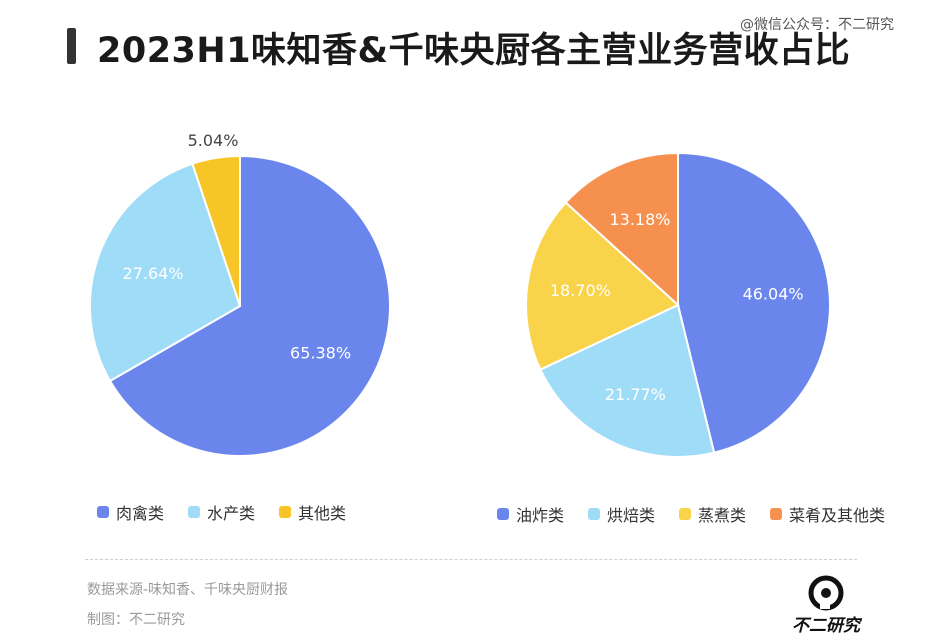 Image resolution: width=940 pixels, height=644 pixels. Describe the element at coordinates (216, 230) in the screenshot. I see `pie-slice-其他类` at that location.